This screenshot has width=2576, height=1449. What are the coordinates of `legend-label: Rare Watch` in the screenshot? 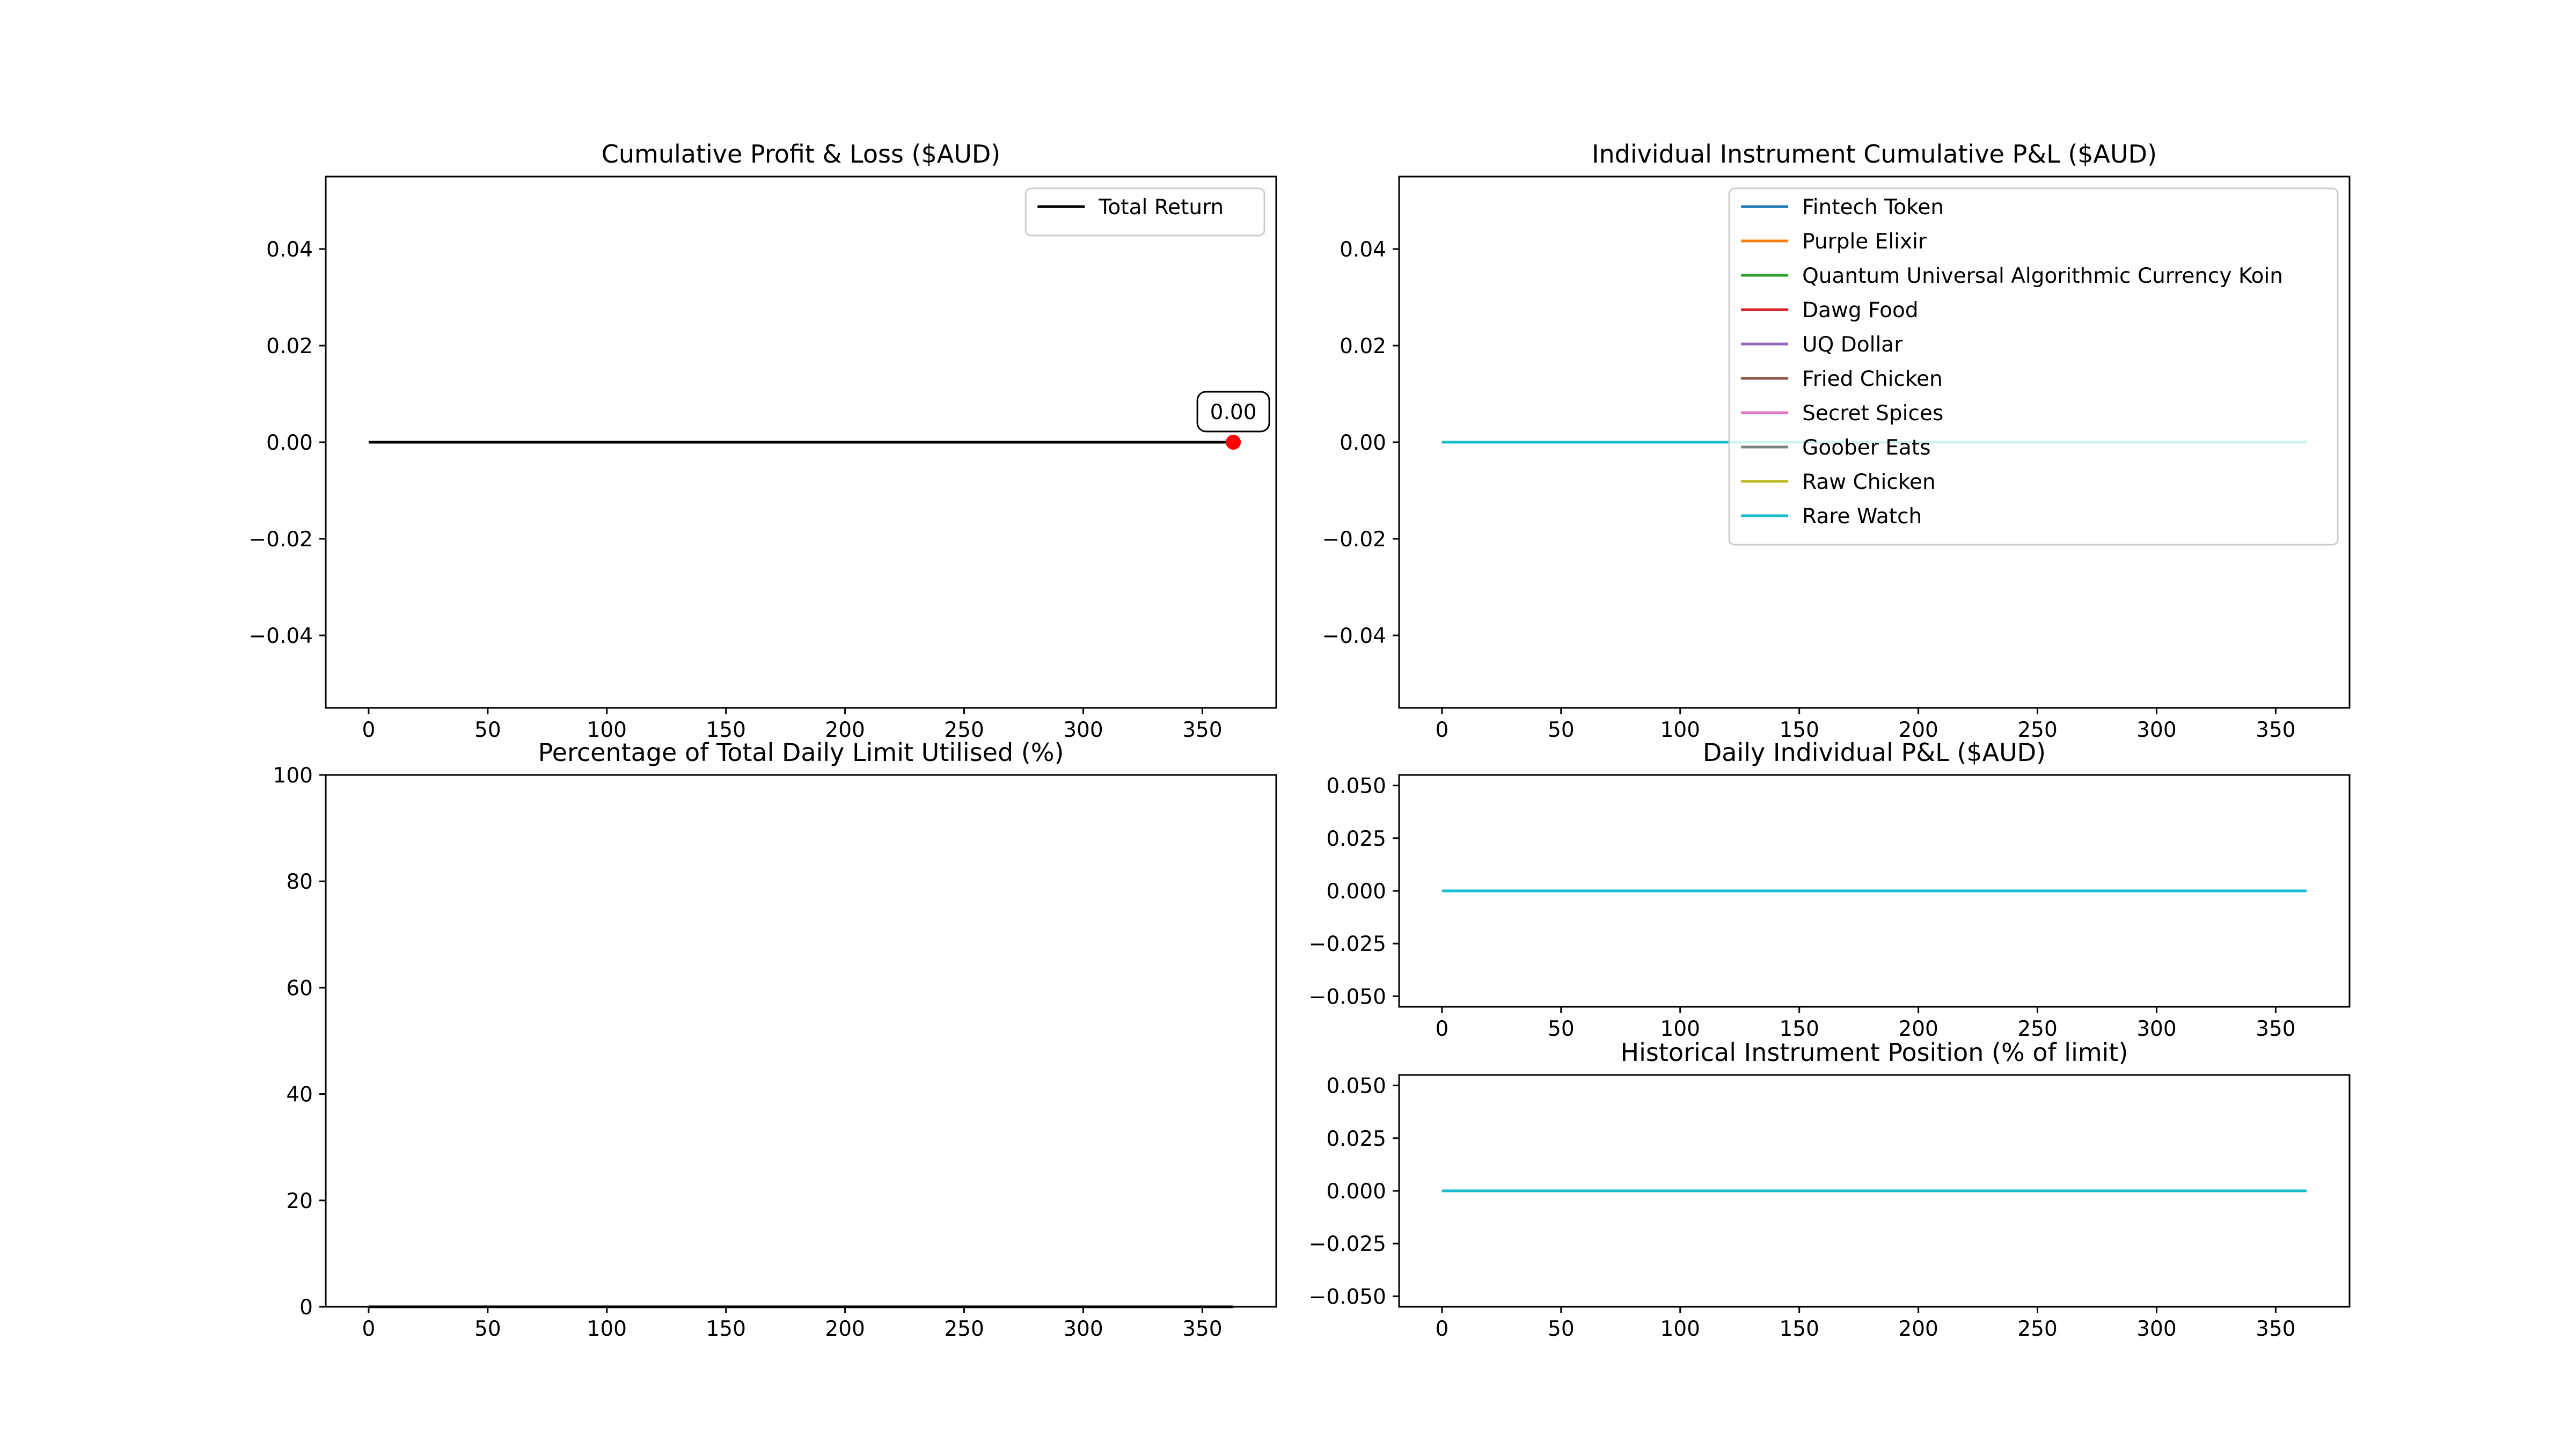 It's located at (1862, 516).